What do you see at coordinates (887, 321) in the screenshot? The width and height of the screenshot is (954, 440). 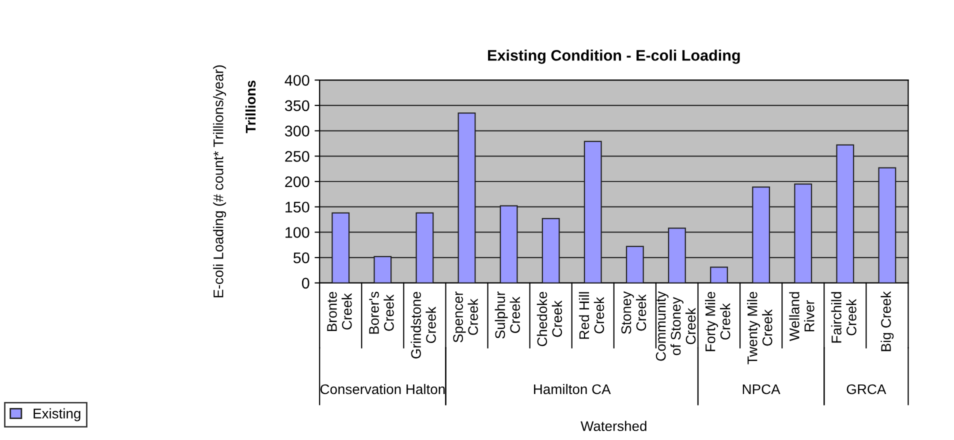 I see `x-tick-label: Big Creek` at bounding box center [887, 321].